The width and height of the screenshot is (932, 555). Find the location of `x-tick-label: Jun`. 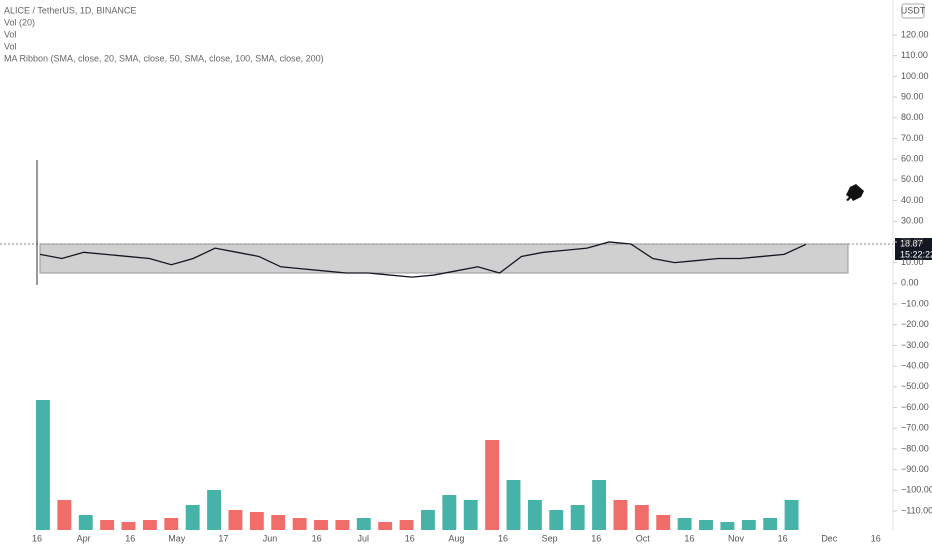

x-tick-label: Jun is located at coordinates (270, 538).